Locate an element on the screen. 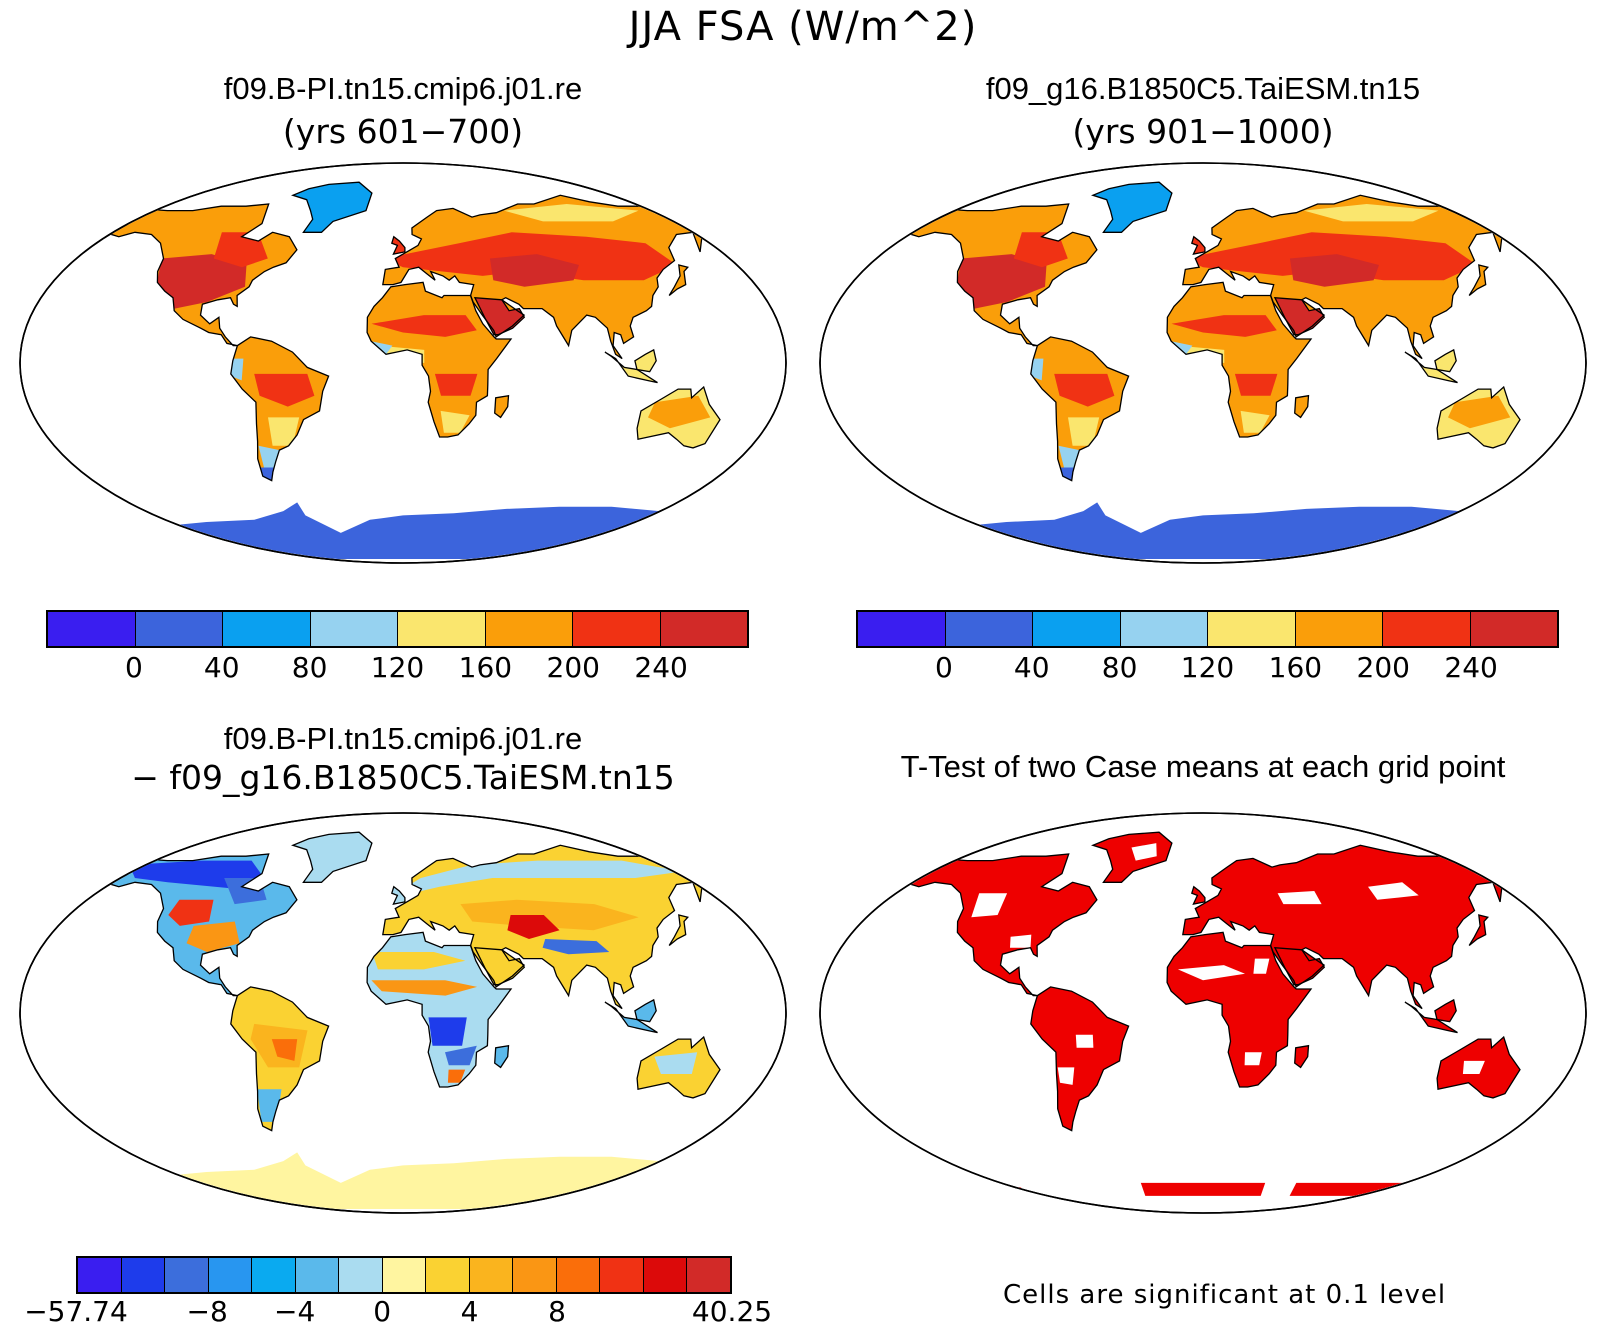 Image resolution: width=1606 pixels, height=1328 pixels. case2-colorbar-tick-label: 120 is located at coordinates (1207, 667).